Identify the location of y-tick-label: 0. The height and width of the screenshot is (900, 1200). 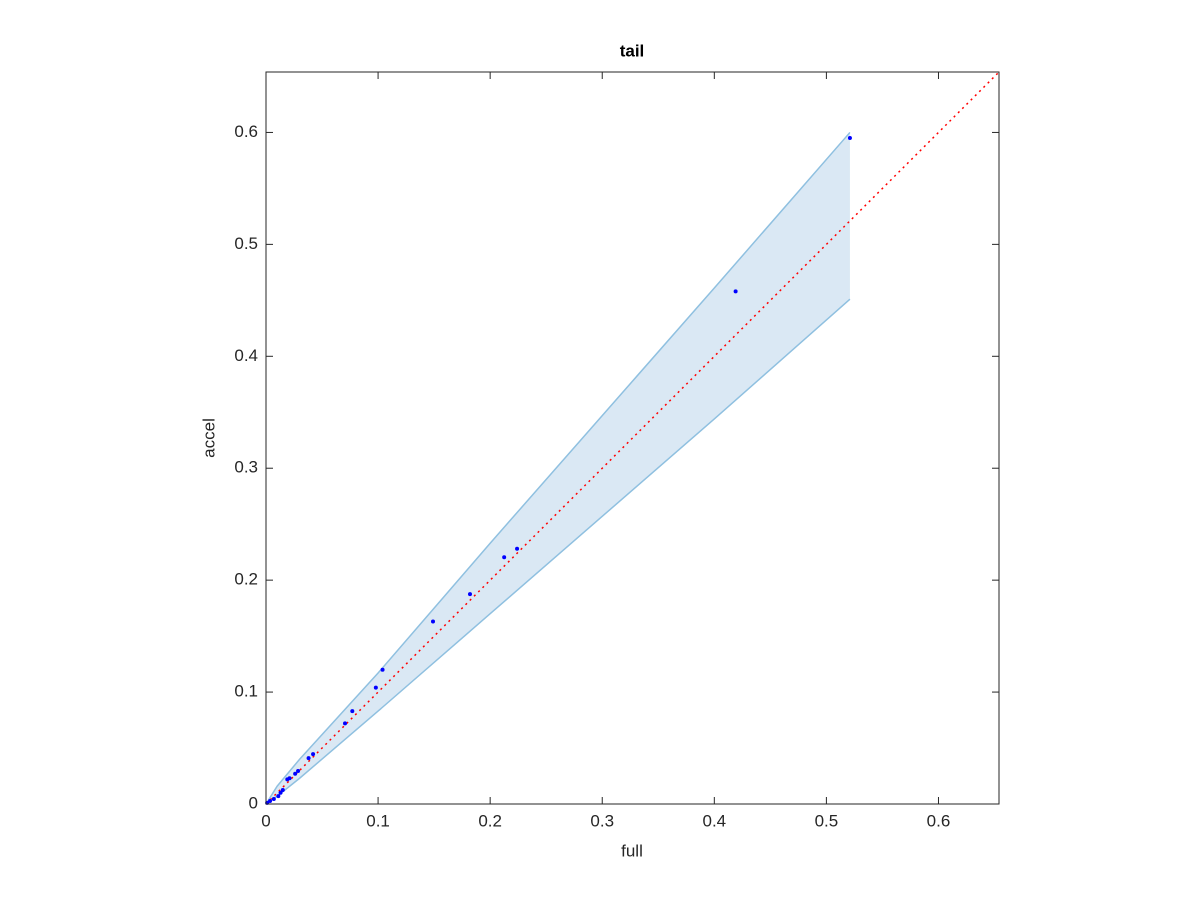
(253, 802).